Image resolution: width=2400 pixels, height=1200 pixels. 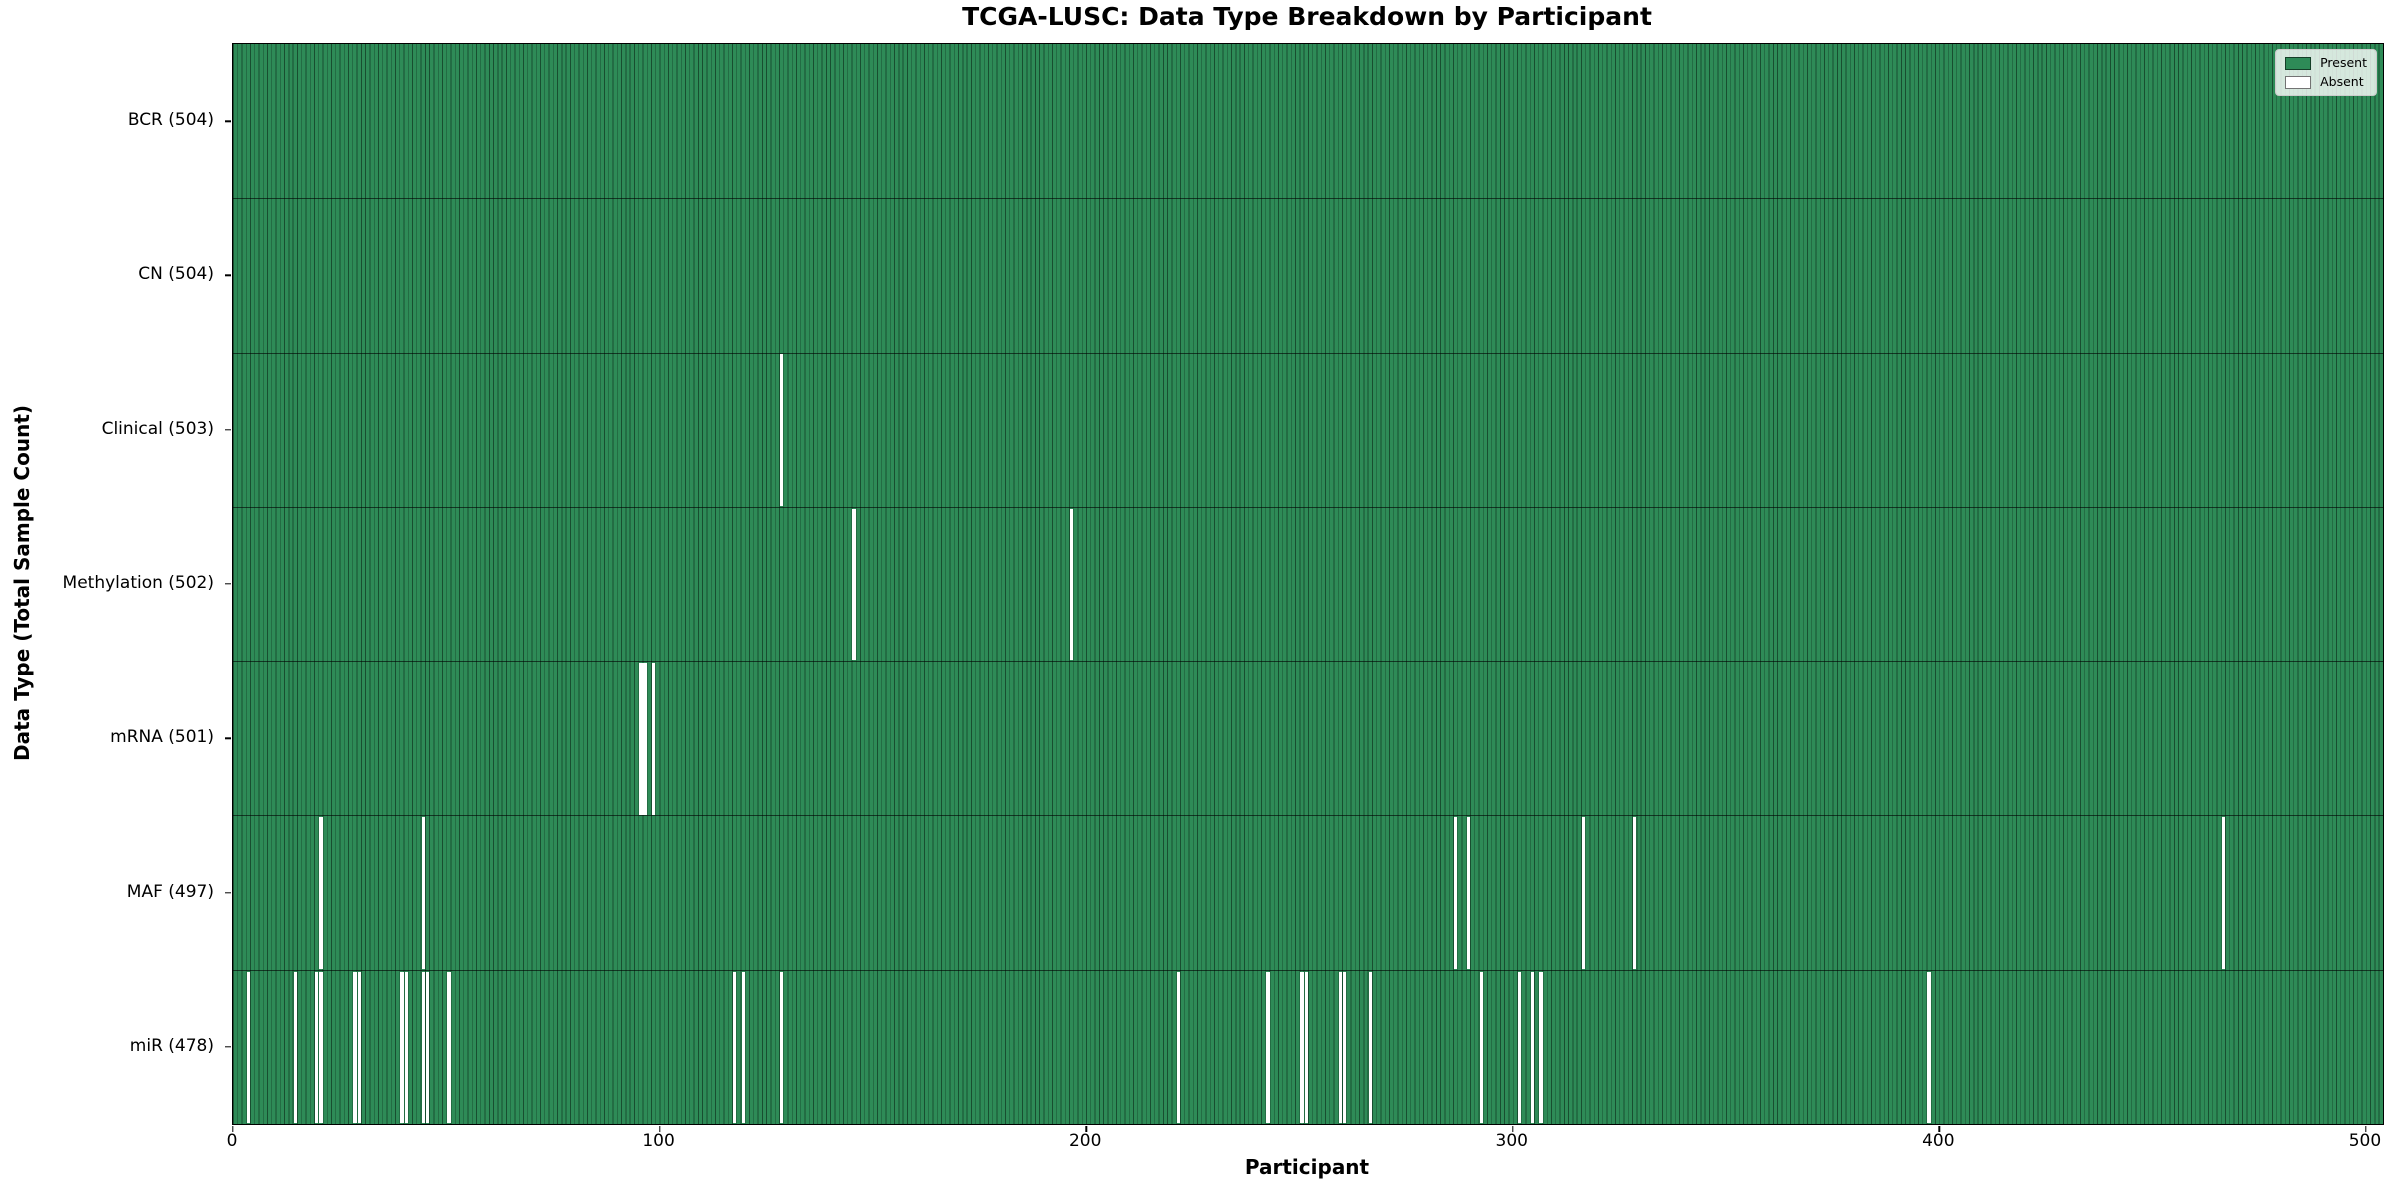 I want to click on legend-present-label: Present, so click(x=2343, y=62).